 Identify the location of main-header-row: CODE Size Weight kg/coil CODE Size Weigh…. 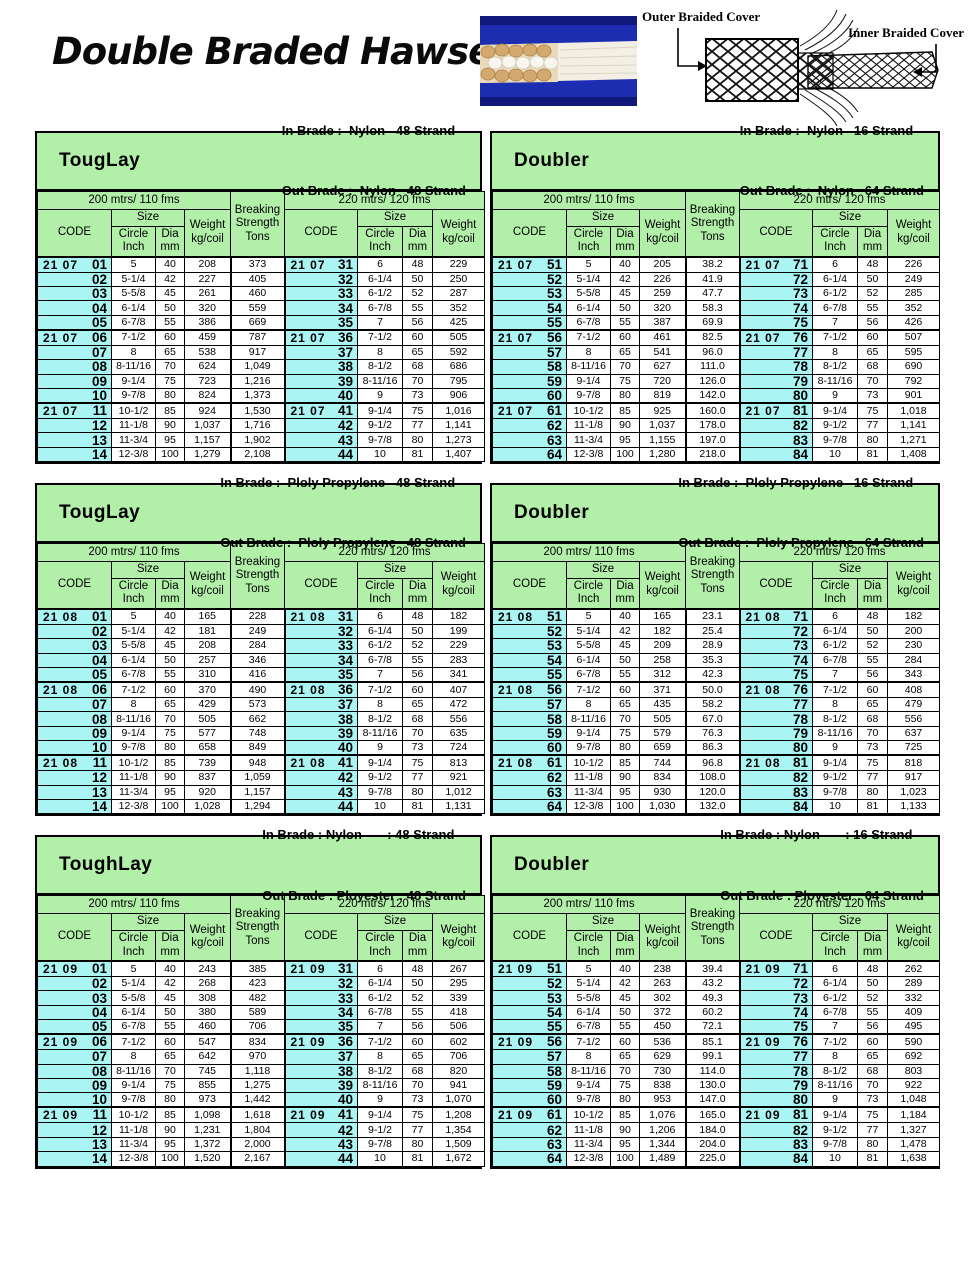
(716, 233).